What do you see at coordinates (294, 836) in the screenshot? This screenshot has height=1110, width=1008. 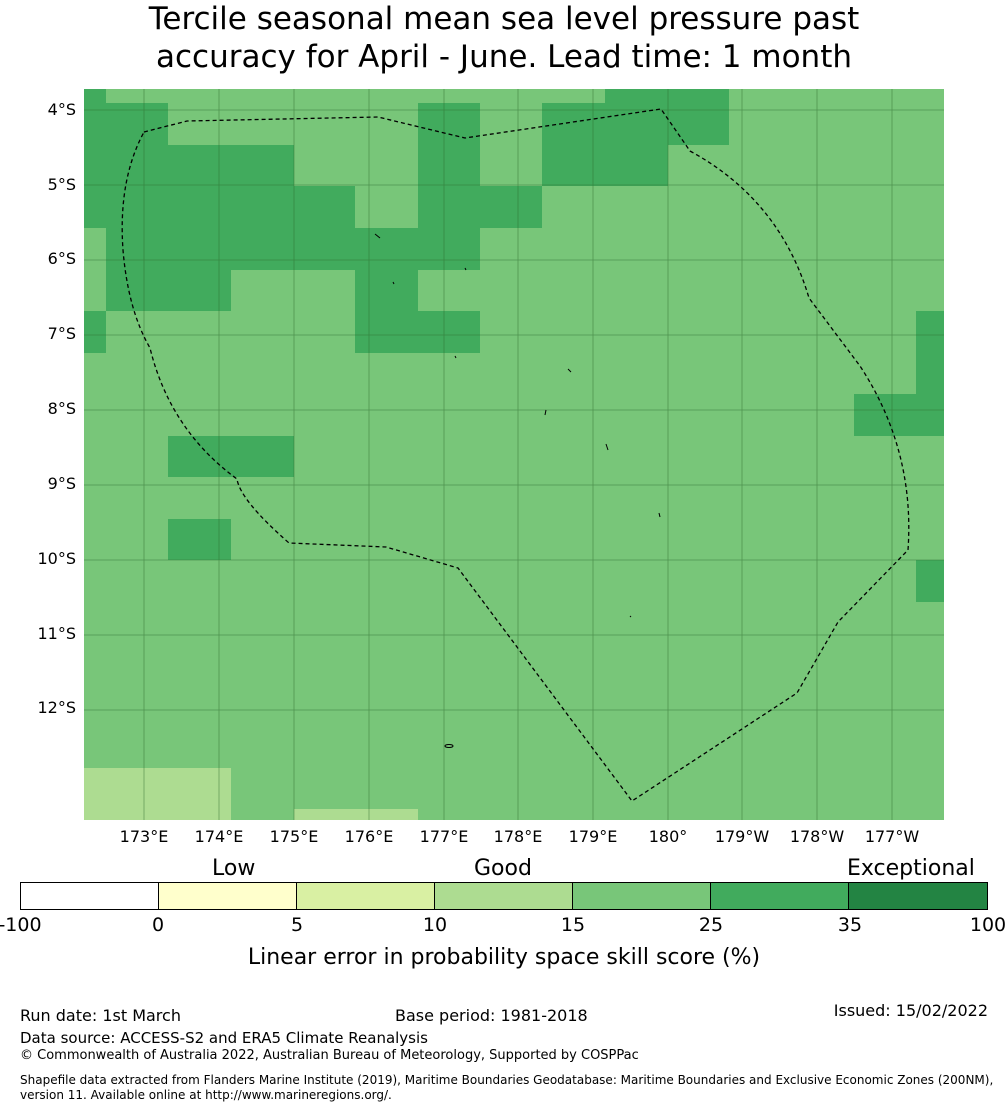 I see `lon-label-175e: 175°E` at bounding box center [294, 836].